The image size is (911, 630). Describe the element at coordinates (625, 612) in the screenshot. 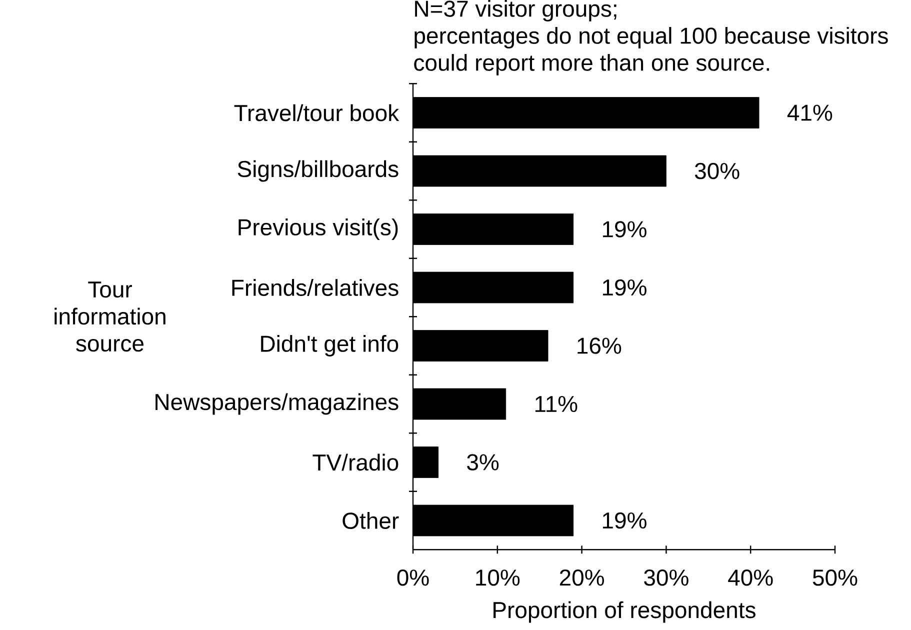

I see `x-axis-title: Proportion of respondents` at that location.